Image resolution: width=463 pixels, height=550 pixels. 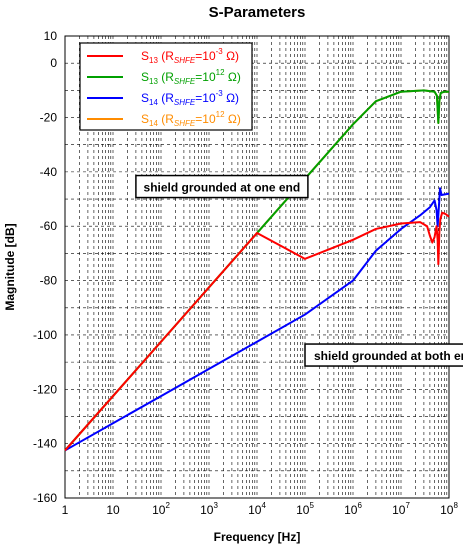 What do you see at coordinates (353, 509) in the screenshot?
I see `x-tick-label: 10⁶` at bounding box center [353, 509].